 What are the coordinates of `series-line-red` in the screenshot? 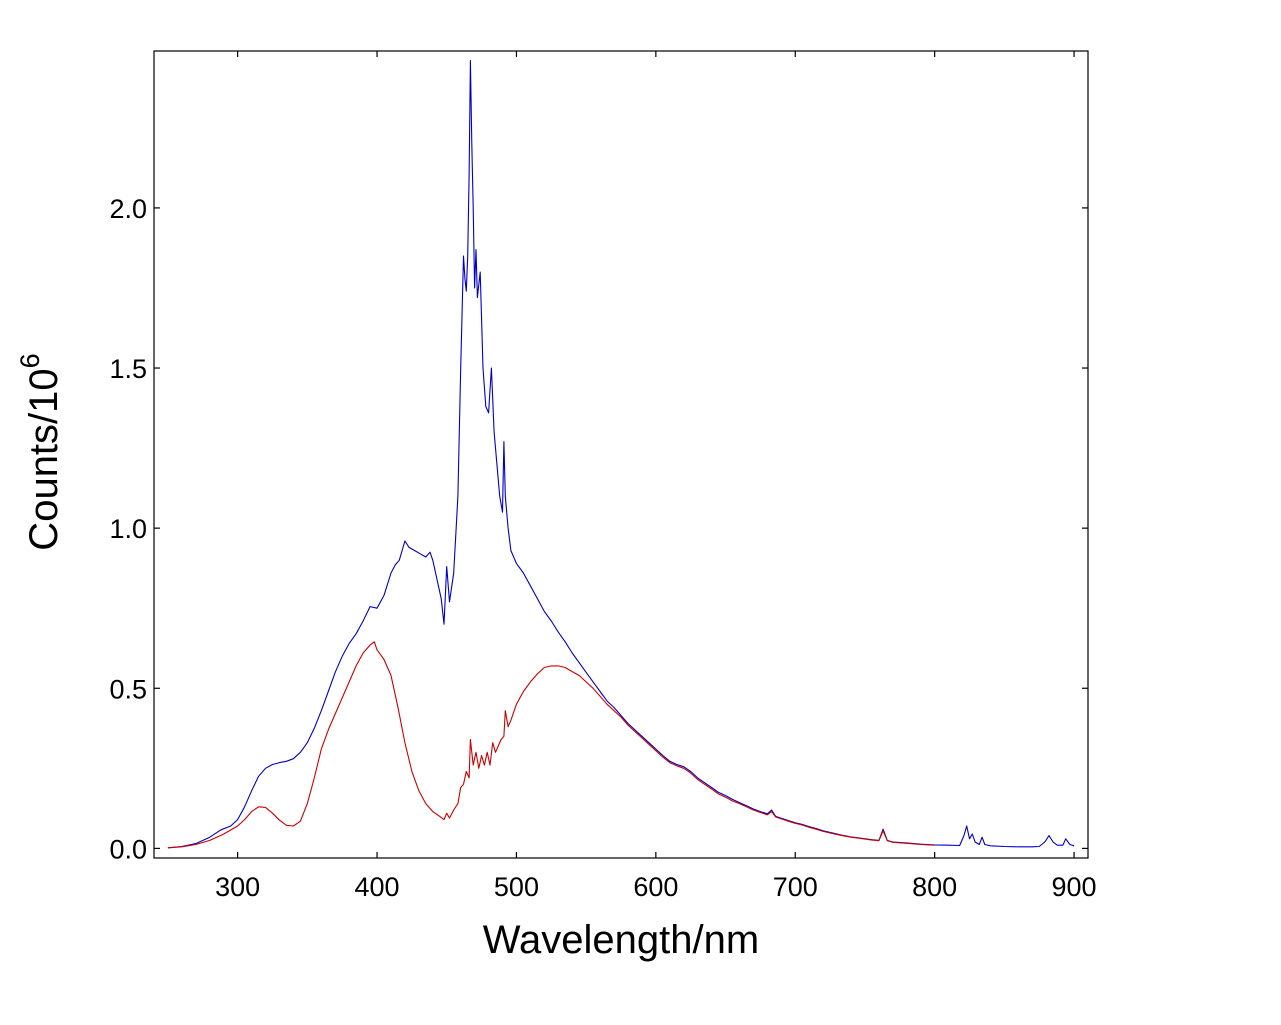 It's located at (551, 745).